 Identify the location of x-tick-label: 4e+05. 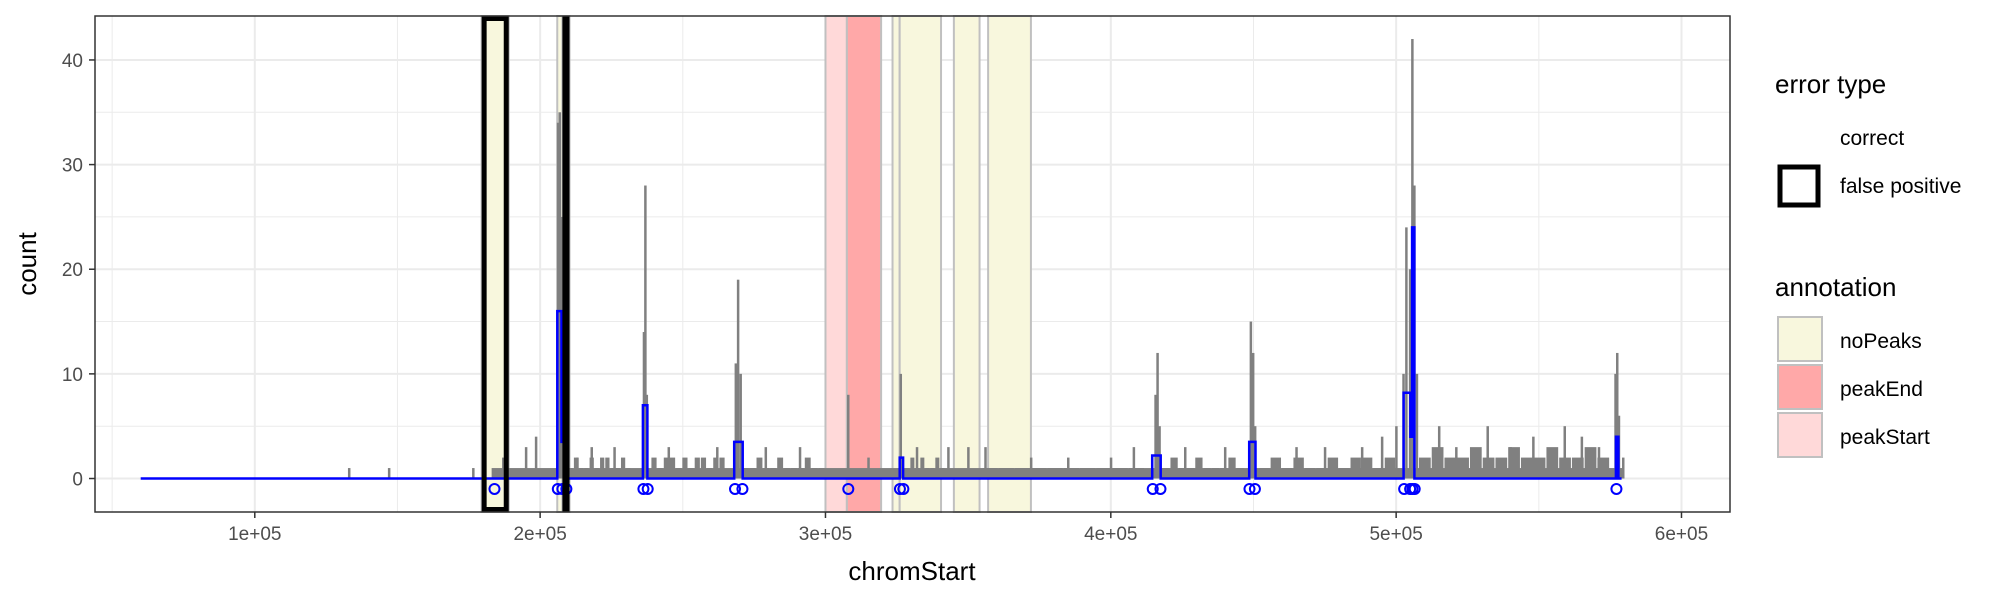
(1110, 534).